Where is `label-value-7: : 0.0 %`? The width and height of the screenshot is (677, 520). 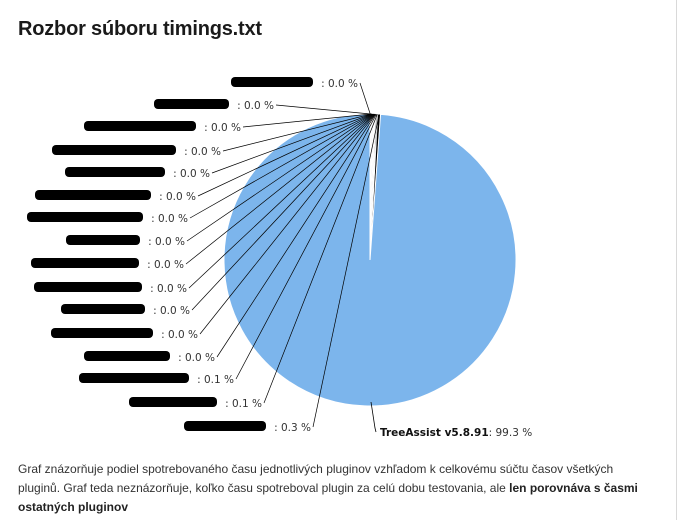
label-value-7: : 0.0 % is located at coordinates (169, 219).